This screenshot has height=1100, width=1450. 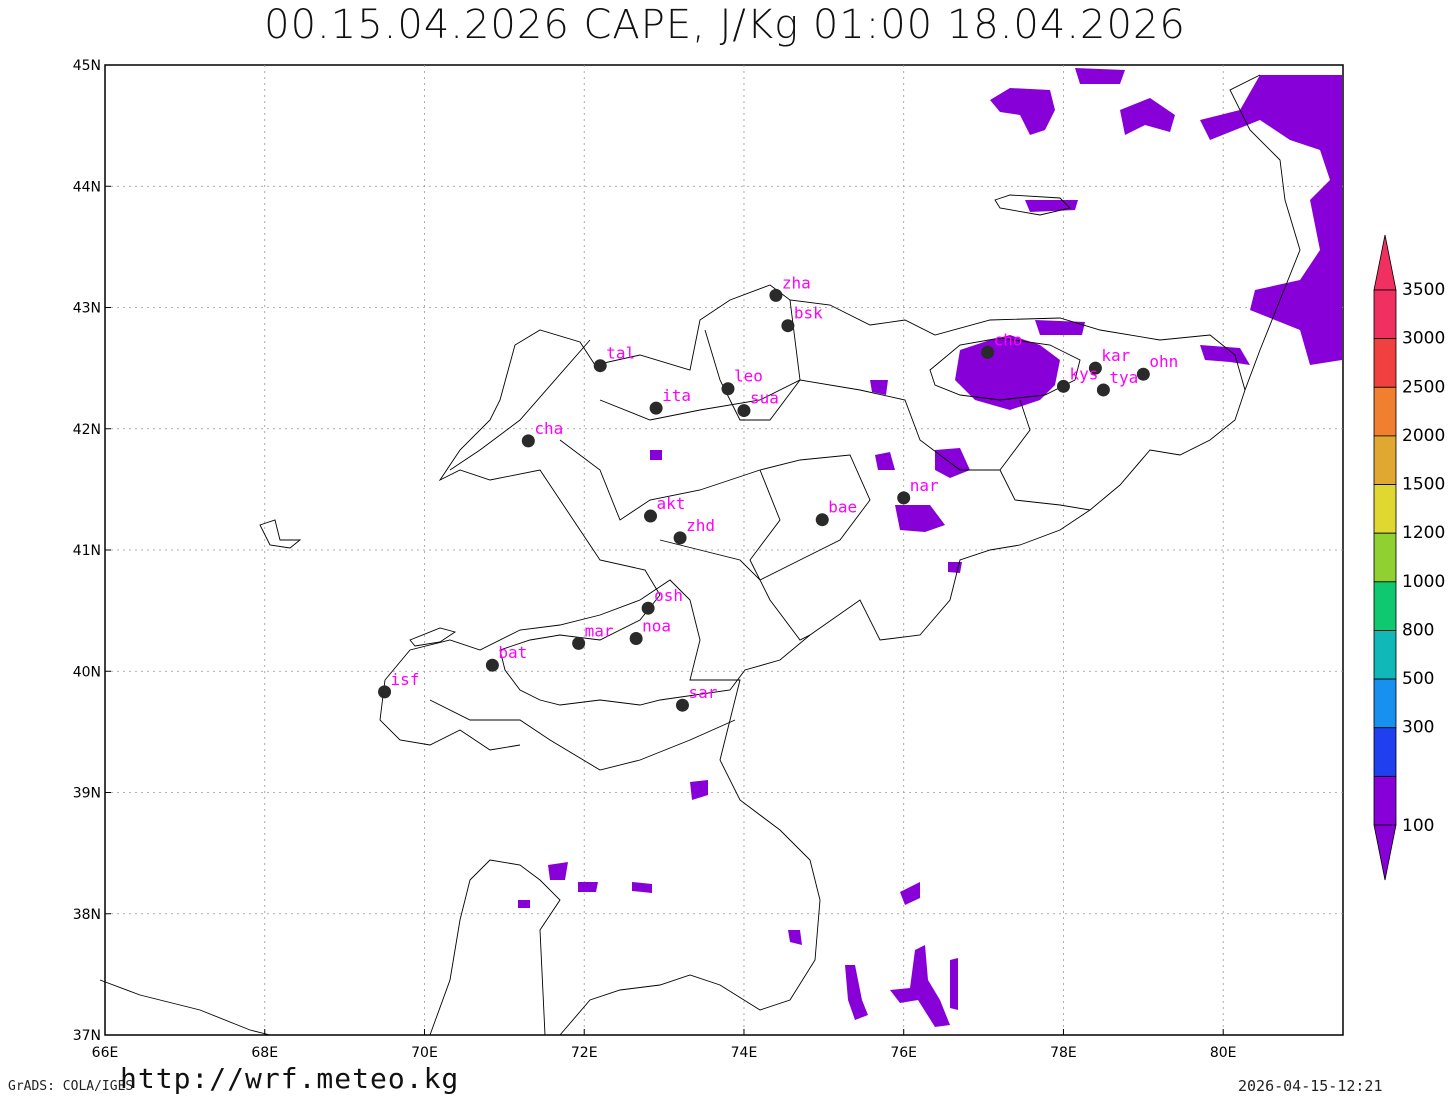 I want to click on cape-area-c1, so click(x=656, y=455).